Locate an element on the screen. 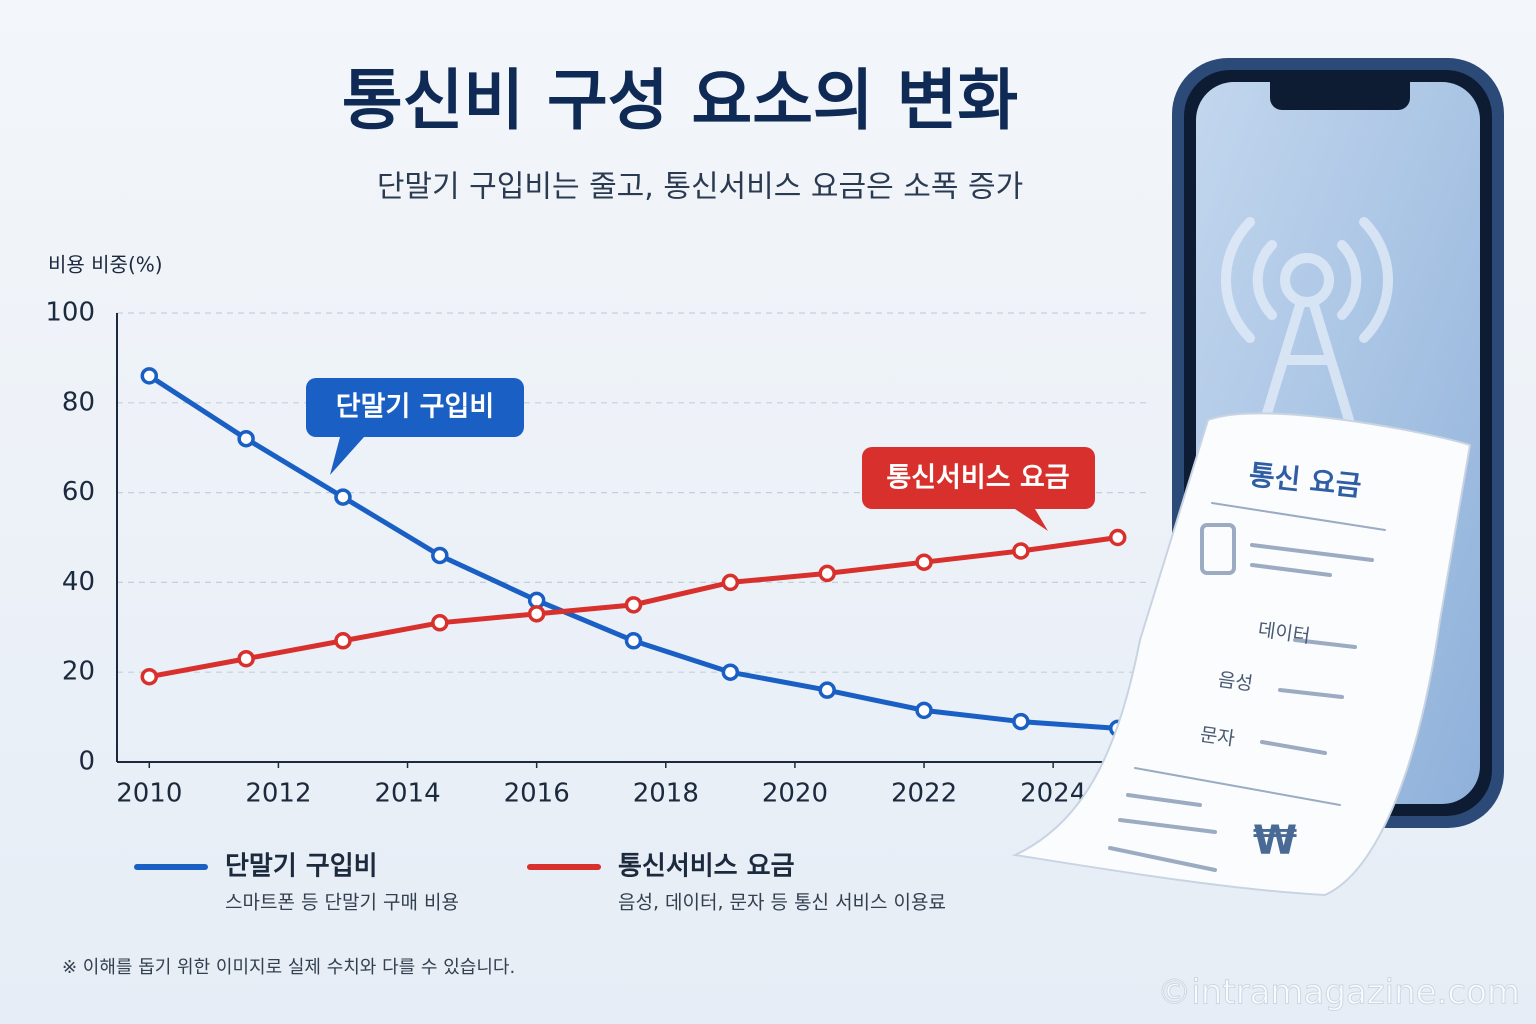 The height and width of the screenshot is (1024, 1536). y-tick-label: 80 is located at coordinates (78, 402).